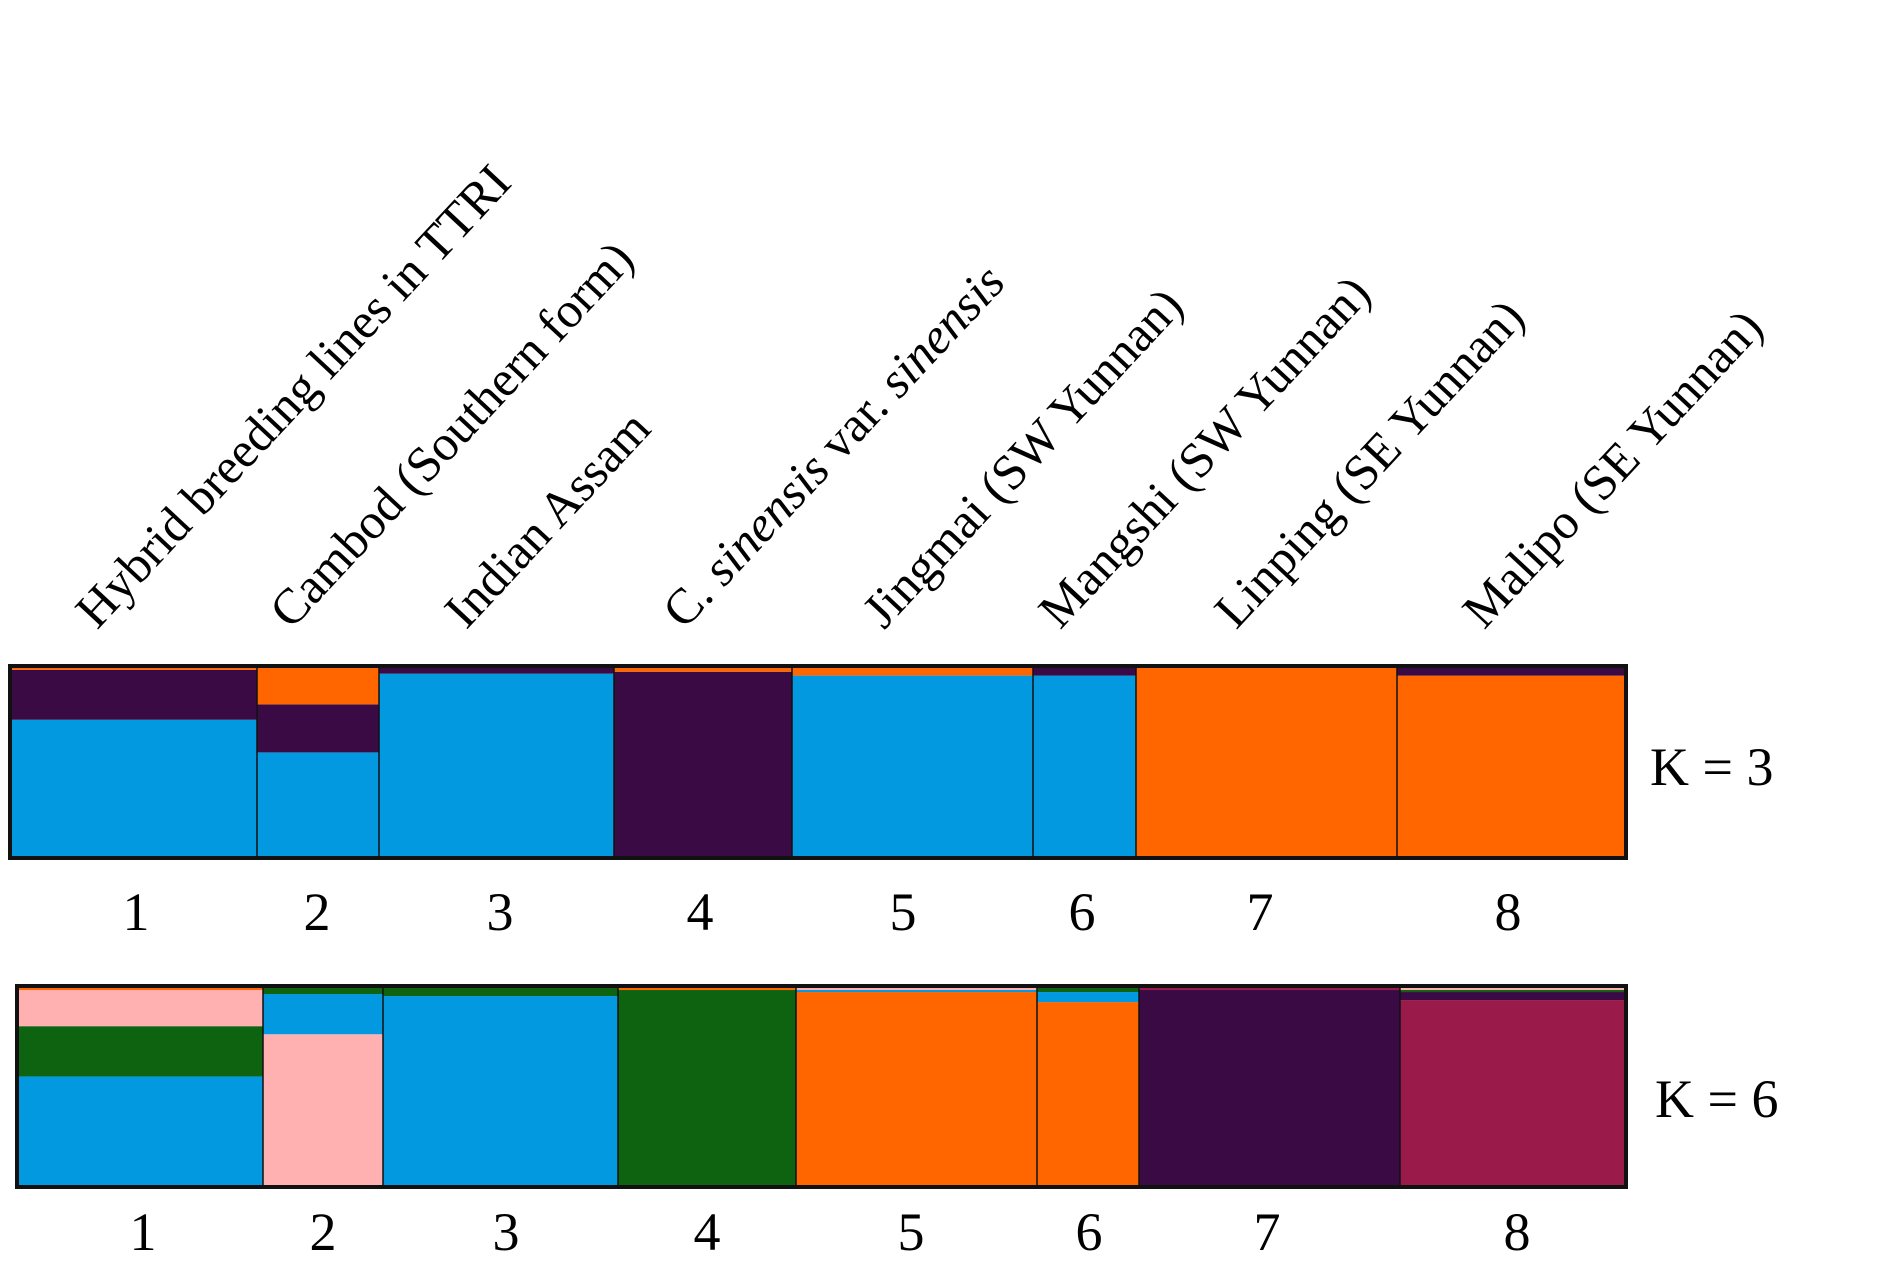  Describe the element at coordinates (500, 992) in the screenshot. I see `bar-segment-k1-group3-series1` at that location.